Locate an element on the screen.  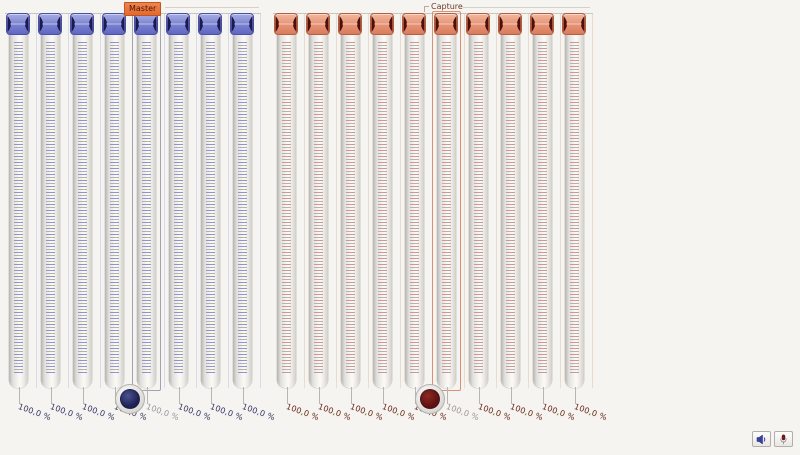
capture-mute-led is located at coordinates (430, 399).